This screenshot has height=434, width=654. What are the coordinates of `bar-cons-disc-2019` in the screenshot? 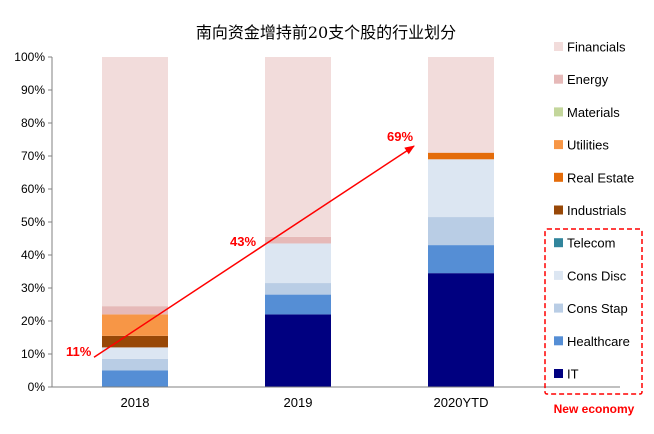 It's located at (298, 263).